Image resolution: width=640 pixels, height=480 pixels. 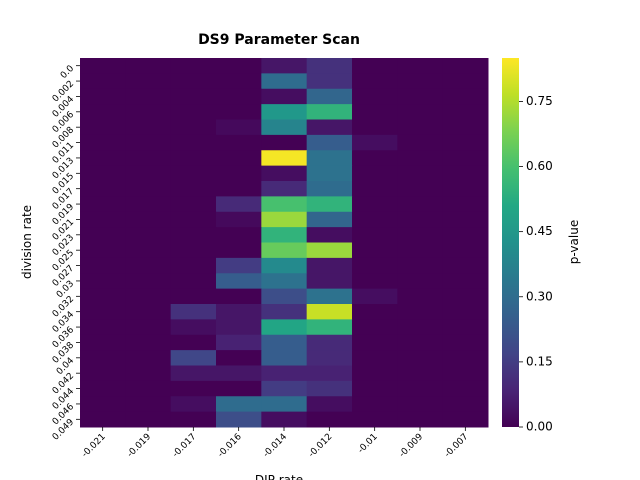 What do you see at coordinates (412, 446) in the screenshot?
I see `x-tick-label: -0.009` at bounding box center [412, 446].